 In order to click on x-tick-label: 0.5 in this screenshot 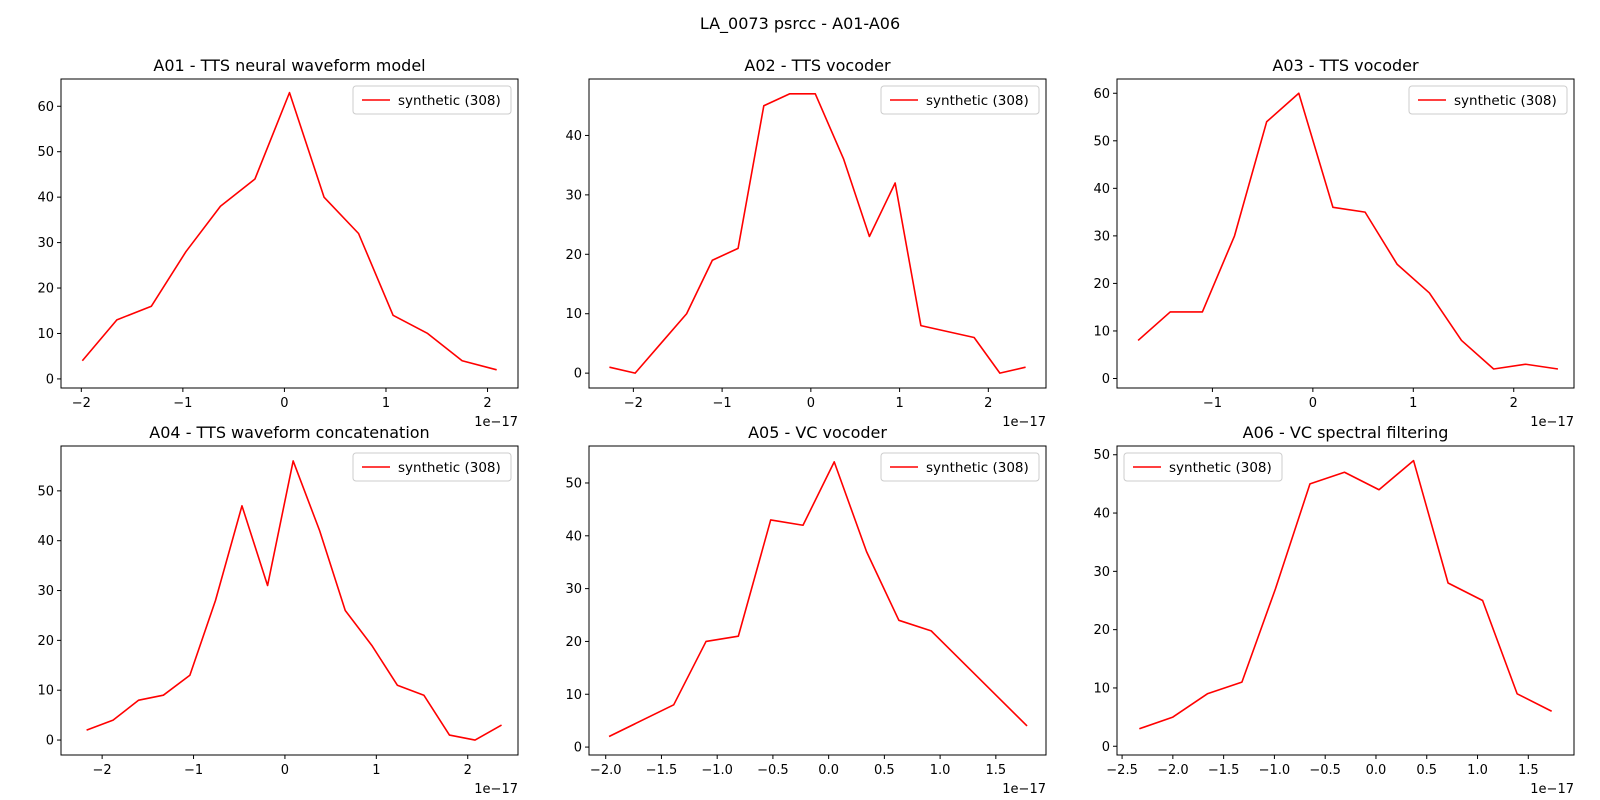, I will do `click(1426, 770)`.